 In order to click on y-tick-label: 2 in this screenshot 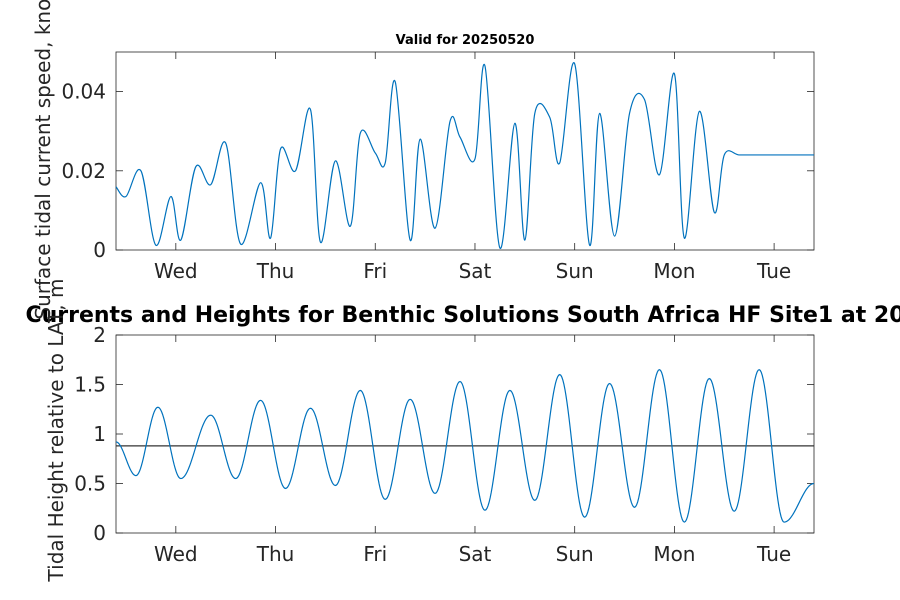, I will do `click(99, 335)`.